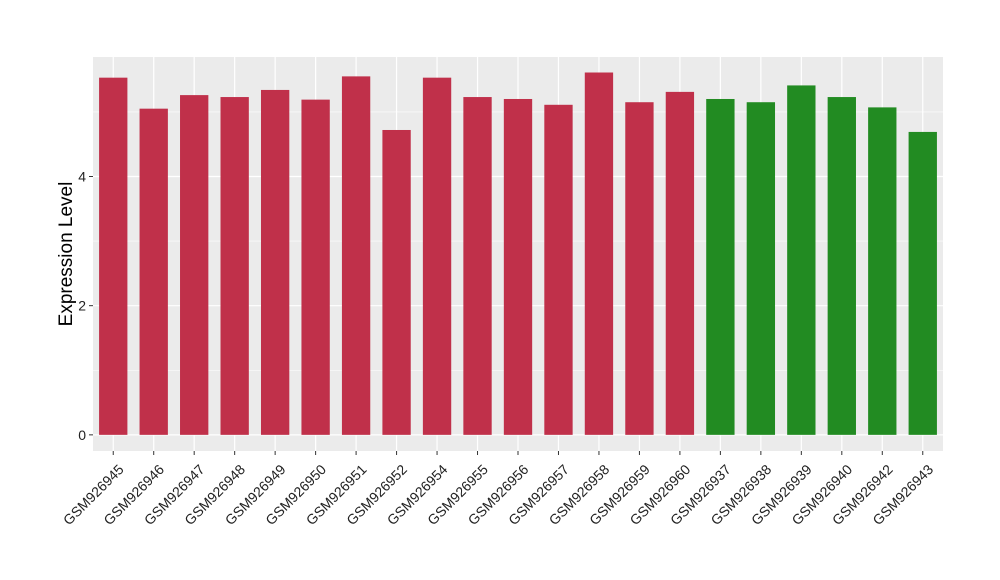  Describe the element at coordinates (66, 254) in the screenshot. I see `y-axis-title: Expression Level` at that location.